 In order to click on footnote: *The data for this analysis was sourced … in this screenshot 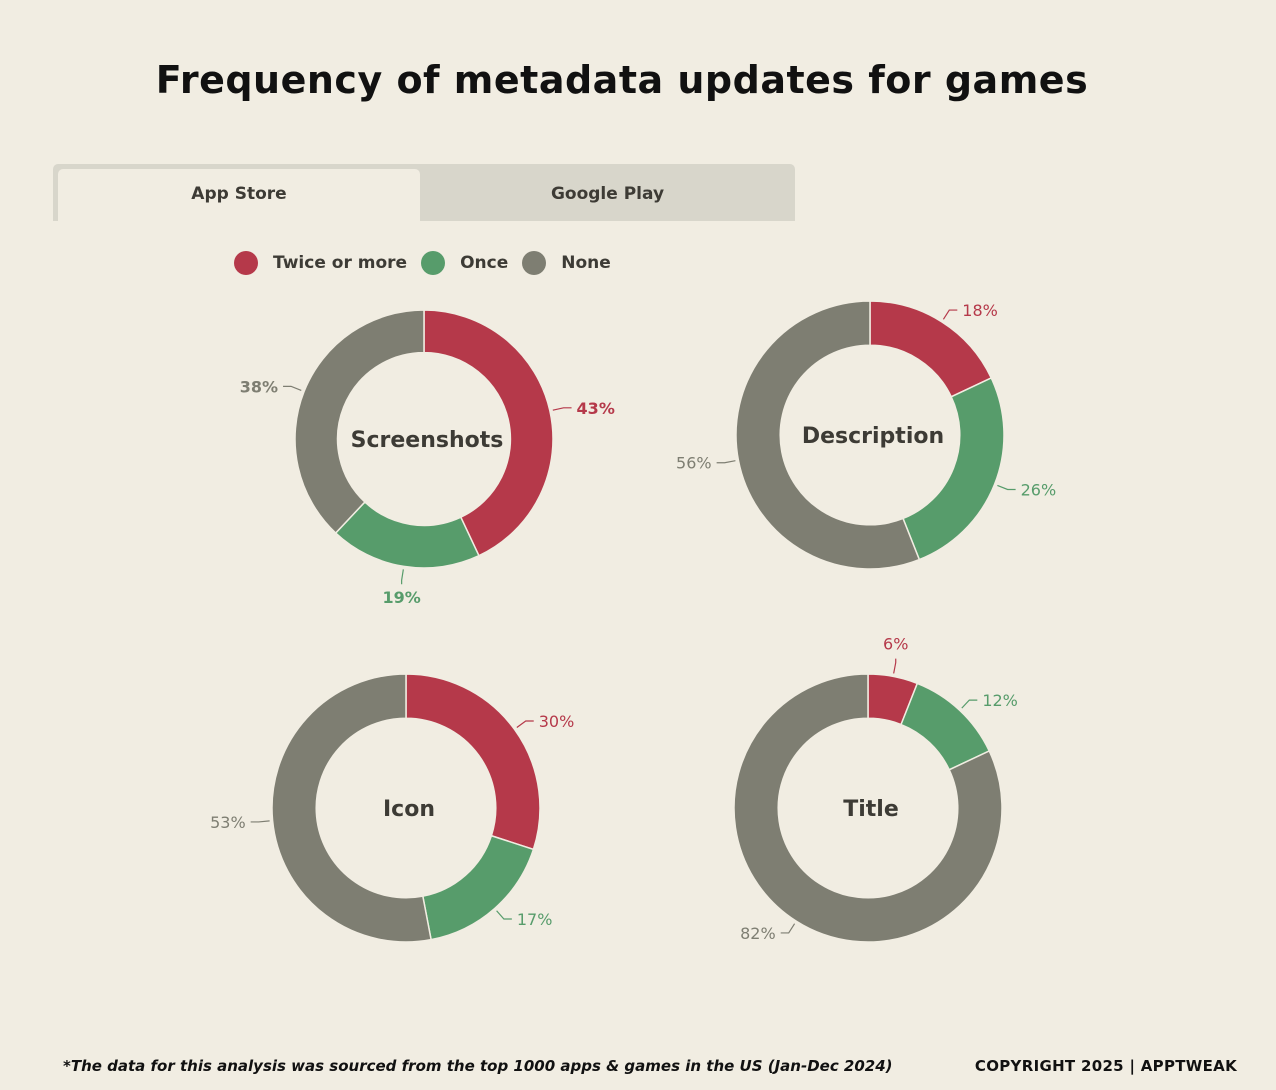, I will do `click(478, 1066)`.